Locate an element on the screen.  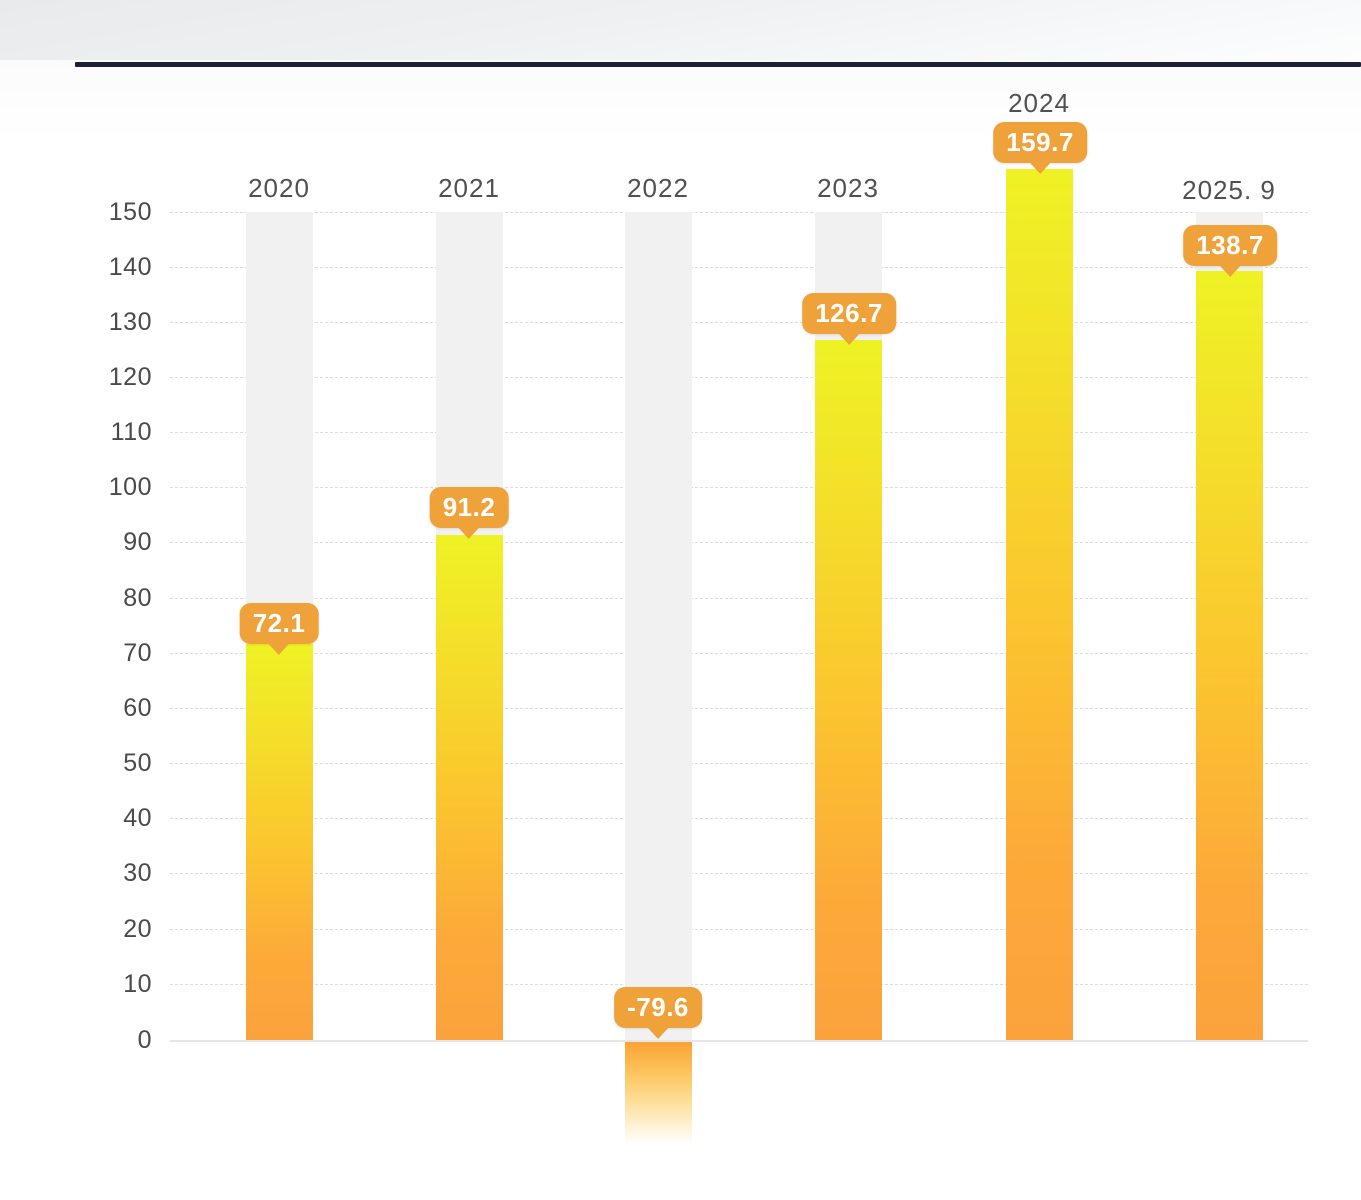
category-label-2025: 2025. 9 is located at coordinates (1229, 190).